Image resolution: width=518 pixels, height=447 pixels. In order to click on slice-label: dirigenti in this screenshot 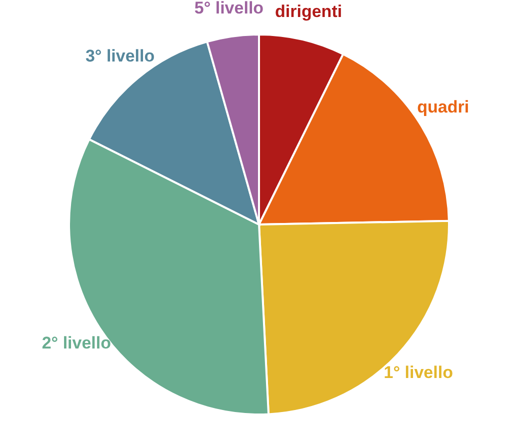, I will do `click(308, 12)`.